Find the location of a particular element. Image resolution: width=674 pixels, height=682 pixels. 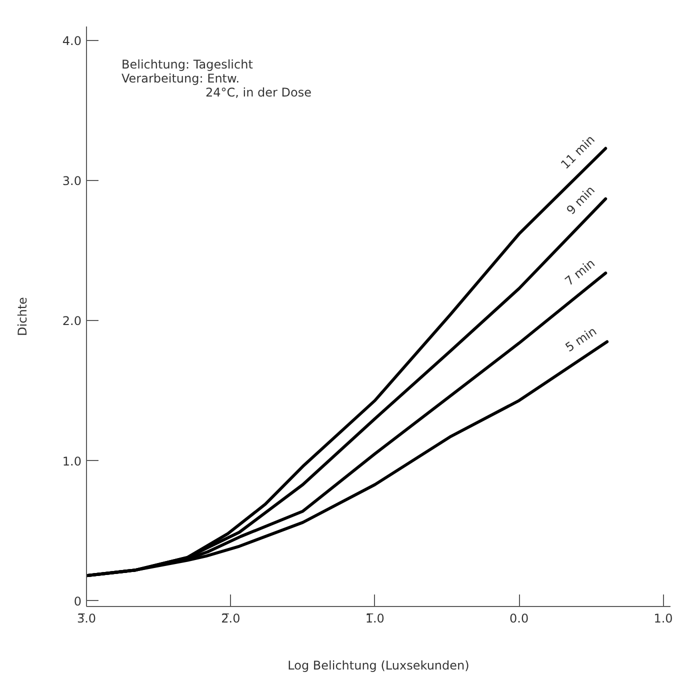

annotation: 24°C, in der Dose is located at coordinates (259, 93).